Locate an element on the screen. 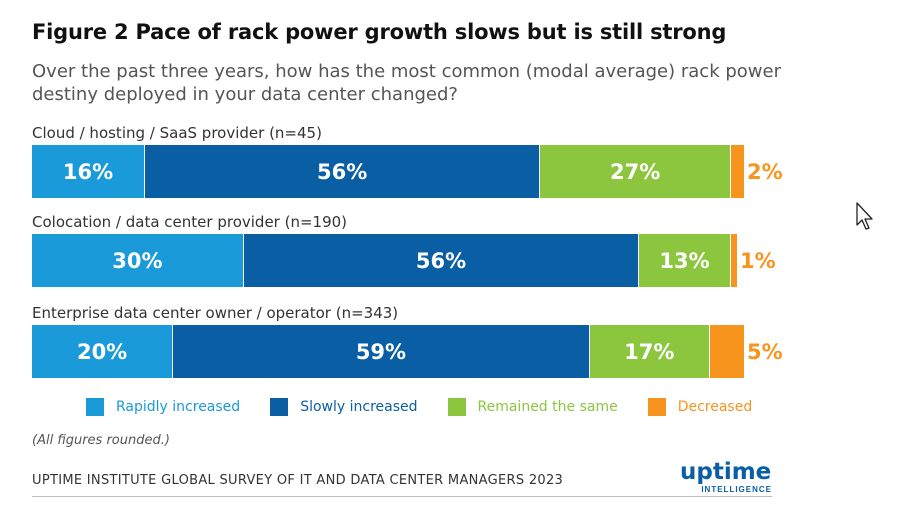 This screenshot has height=520, width=902. footer-divider is located at coordinates (402, 496).